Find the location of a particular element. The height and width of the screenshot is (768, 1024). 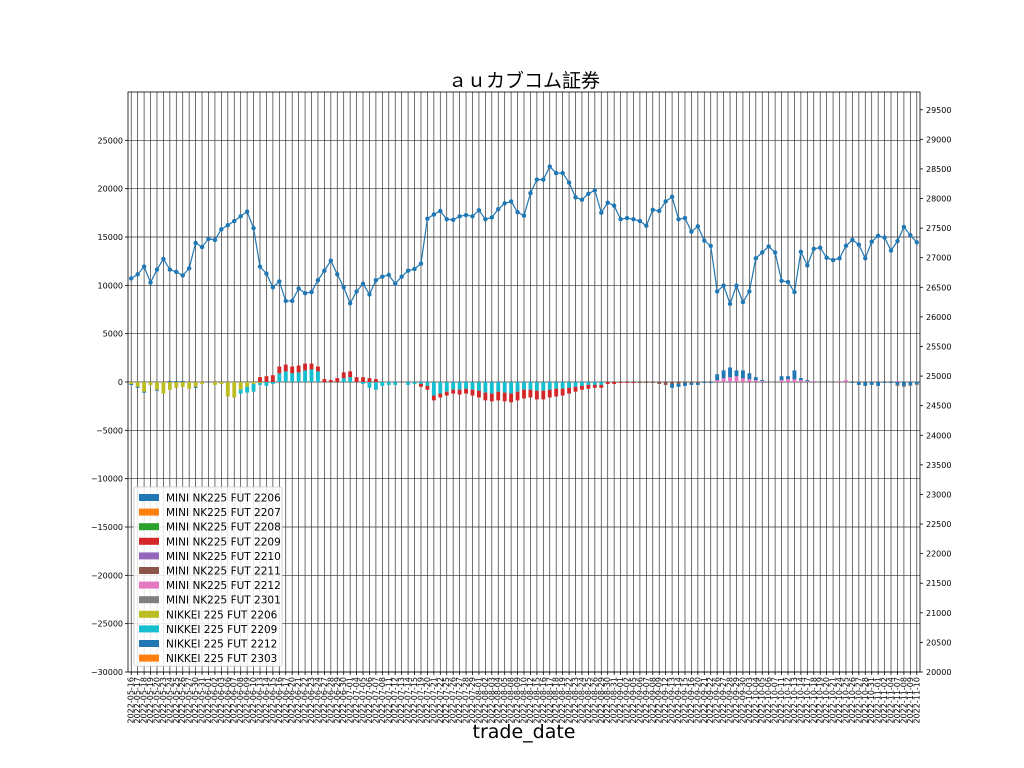

y-tick-label: 20000 is located at coordinates (110, 189).